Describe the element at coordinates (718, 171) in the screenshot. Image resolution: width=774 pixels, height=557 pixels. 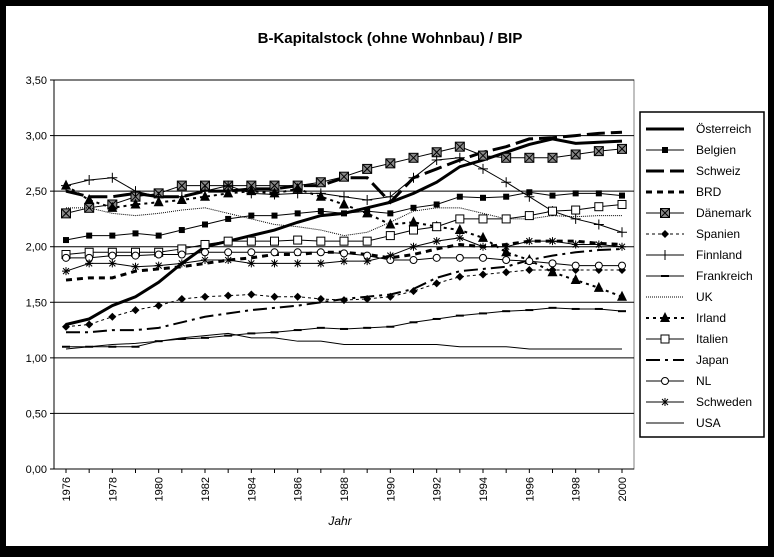
I see `legend-label: Schweiz` at that location.